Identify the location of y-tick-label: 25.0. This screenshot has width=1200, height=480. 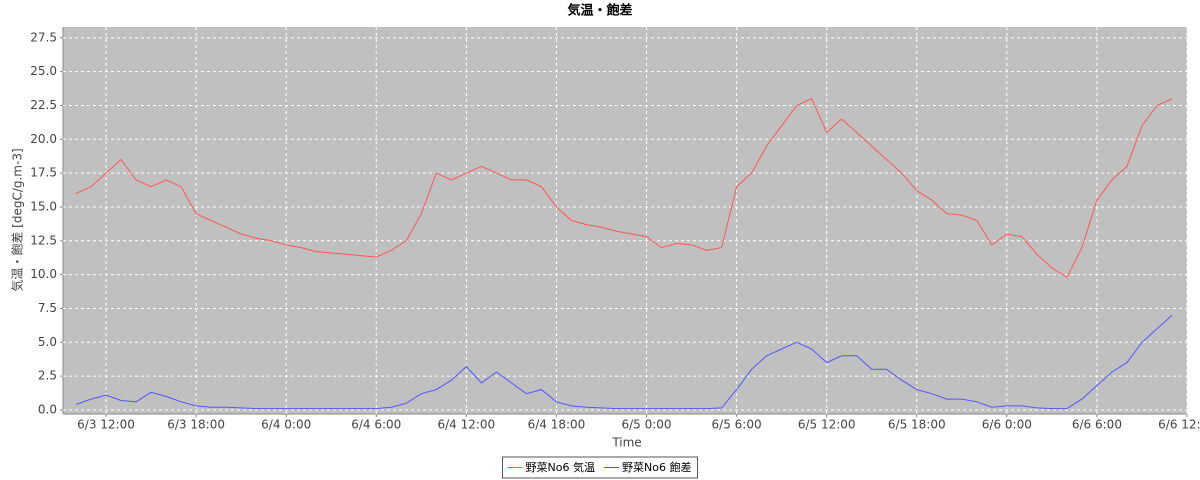
(43, 71).